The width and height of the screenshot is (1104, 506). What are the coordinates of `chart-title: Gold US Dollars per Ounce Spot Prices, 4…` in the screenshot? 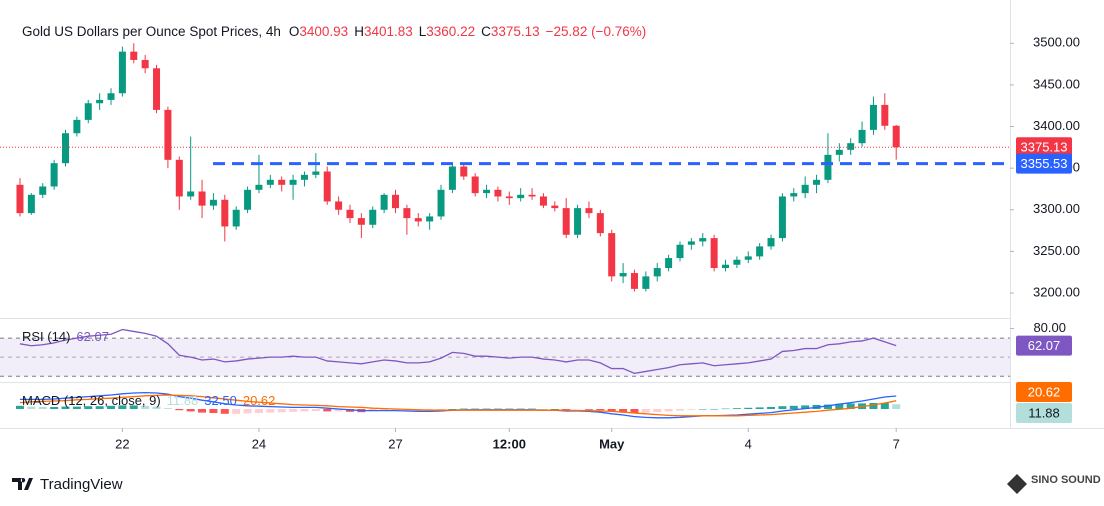 It's located at (151, 31).